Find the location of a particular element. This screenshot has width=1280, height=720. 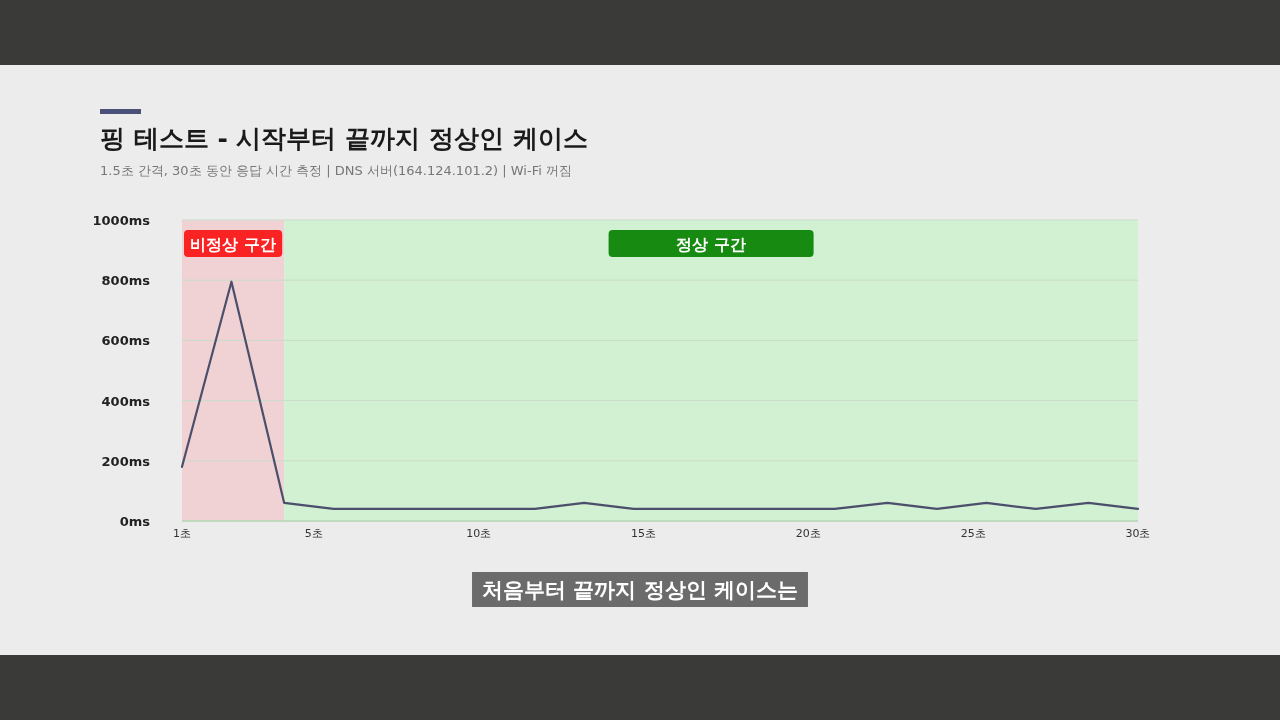

x-tick-label: 1초 is located at coordinates (182, 533).